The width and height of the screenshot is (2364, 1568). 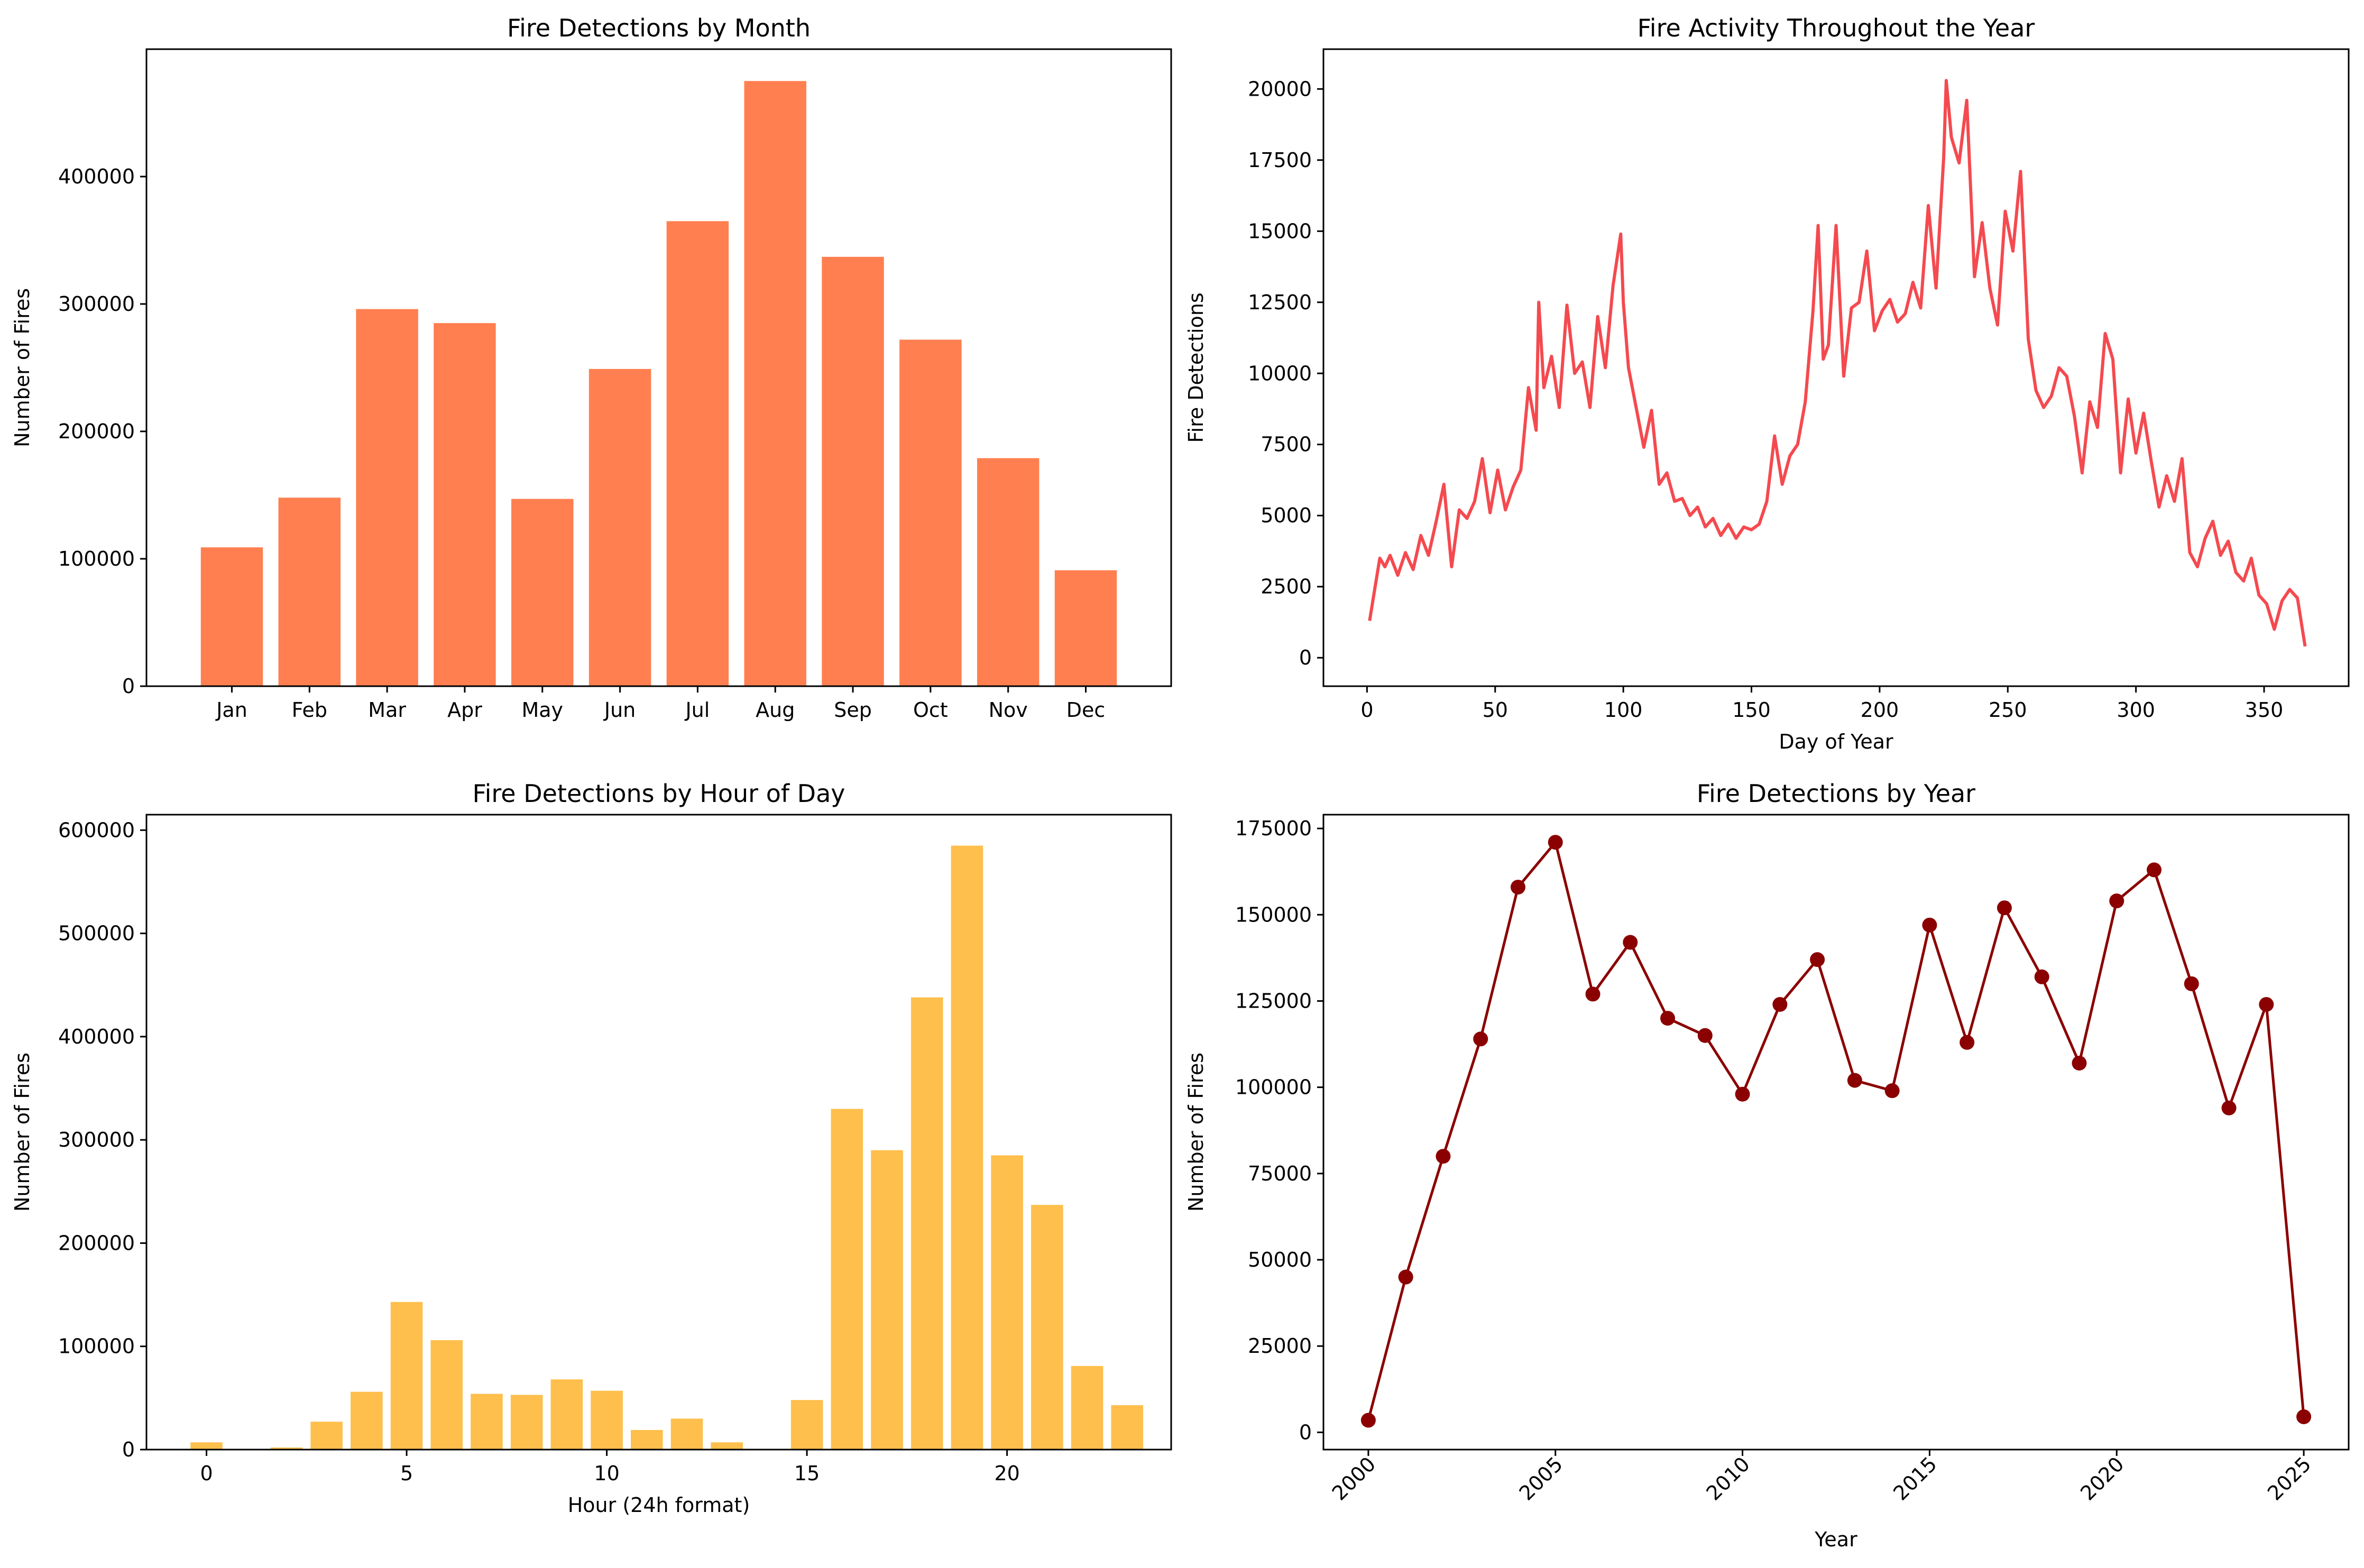 What do you see at coordinates (1286, 444) in the screenshot?
I see `y-tick-label: 7500` at bounding box center [1286, 444].